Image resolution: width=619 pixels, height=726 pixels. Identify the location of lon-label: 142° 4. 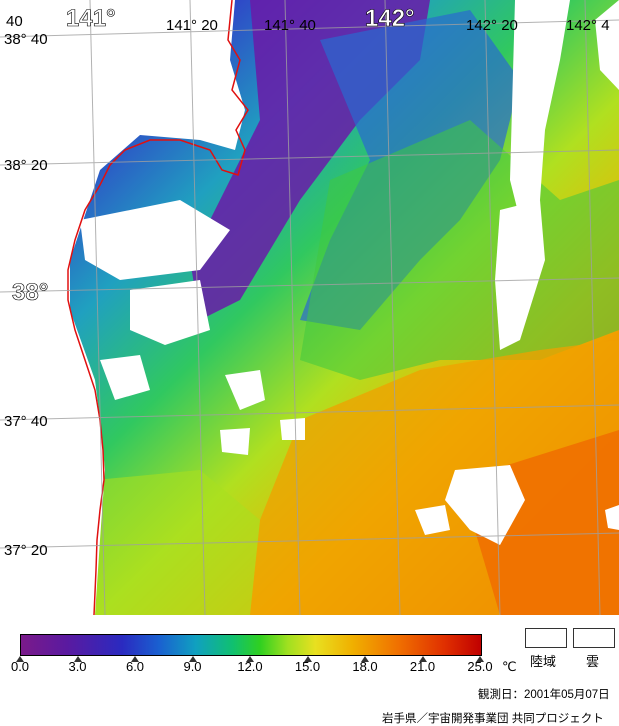
(588, 25).